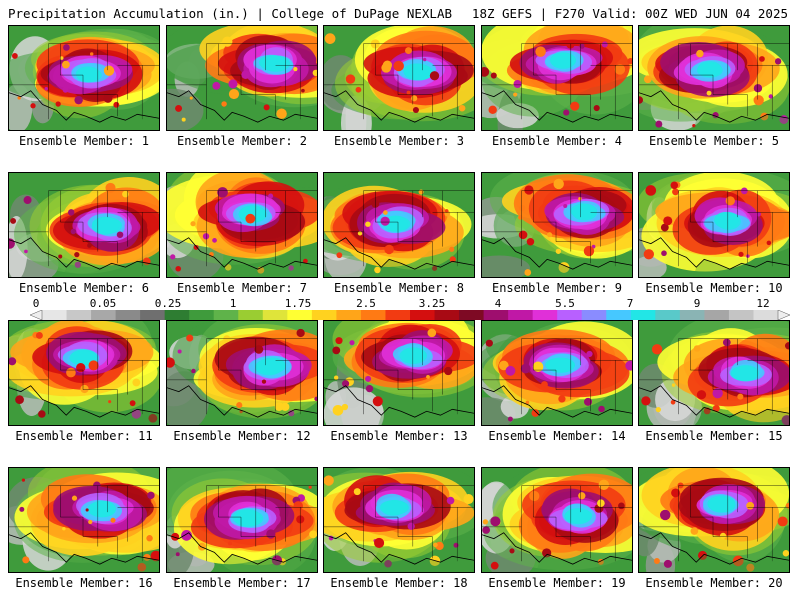 The image size is (800, 600). I want to click on ensemble-member-label: Ensemble Member: 14, so click(557, 436).